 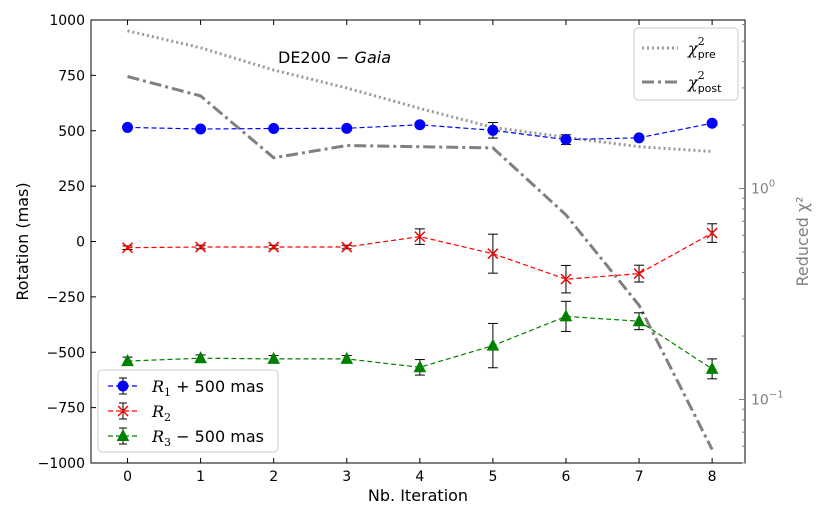 What do you see at coordinates (80, 243) in the screenshot?
I see `y-tick-label: 0` at bounding box center [80, 243].